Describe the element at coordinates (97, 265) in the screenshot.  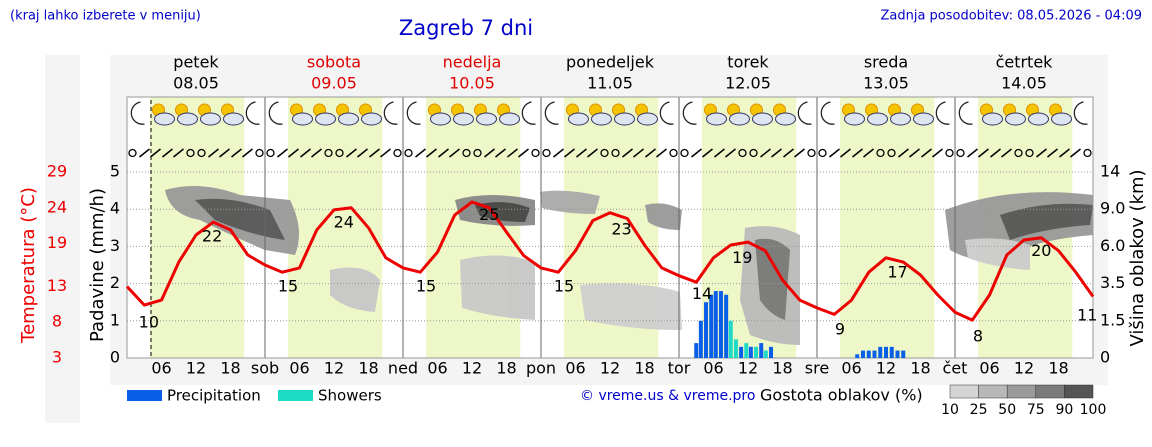
I see `y-axis-title: Padavine (mm/h)` at that location.